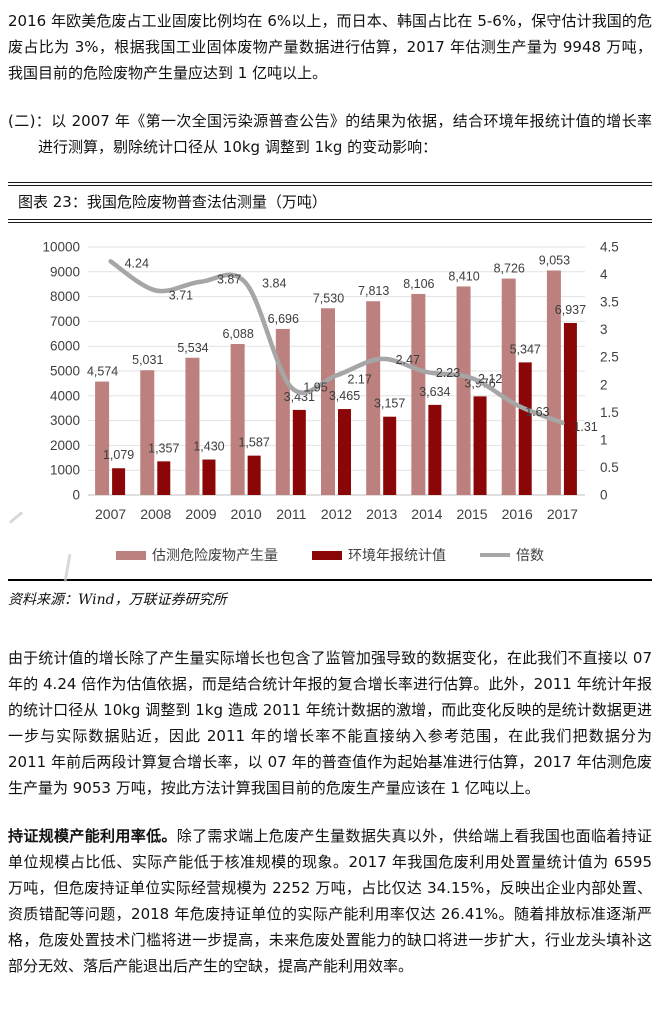 This screenshot has height=1033, width=660. I want to click on line-label: 1.95, so click(315, 388).